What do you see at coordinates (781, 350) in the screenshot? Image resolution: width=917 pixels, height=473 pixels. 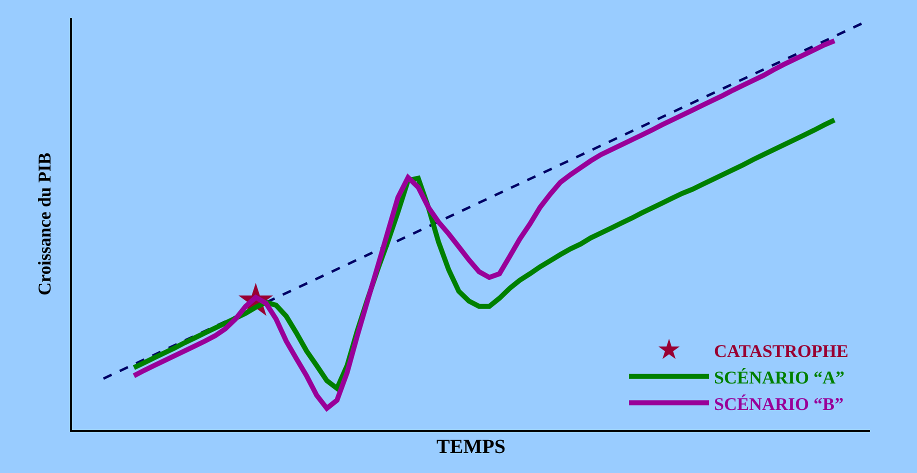 I see `legend-label: CATASTROPHE` at bounding box center [781, 350].